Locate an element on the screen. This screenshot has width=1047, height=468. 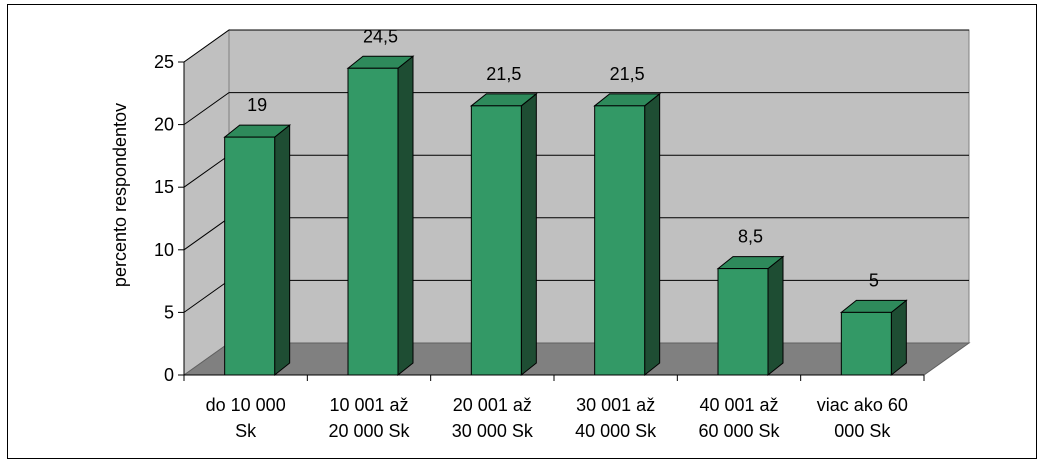
y-tick-label: 25 is located at coordinates (164, 62).